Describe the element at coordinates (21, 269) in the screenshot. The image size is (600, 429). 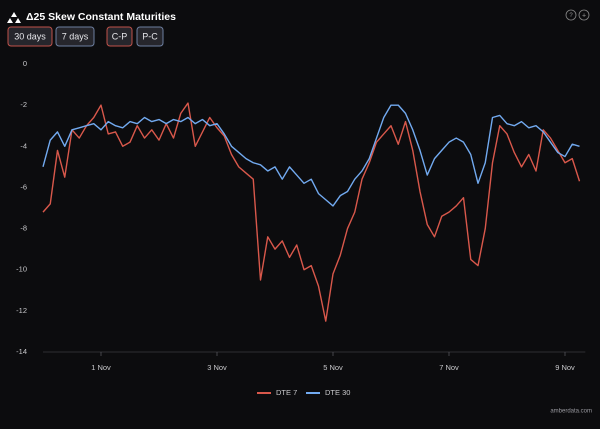
I see `y-tick-label: -10` at that location.